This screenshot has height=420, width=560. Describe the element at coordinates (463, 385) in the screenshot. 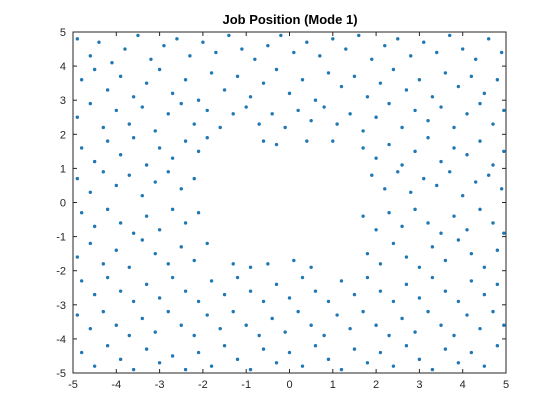

I see `x-tick-label: 4` at that location.